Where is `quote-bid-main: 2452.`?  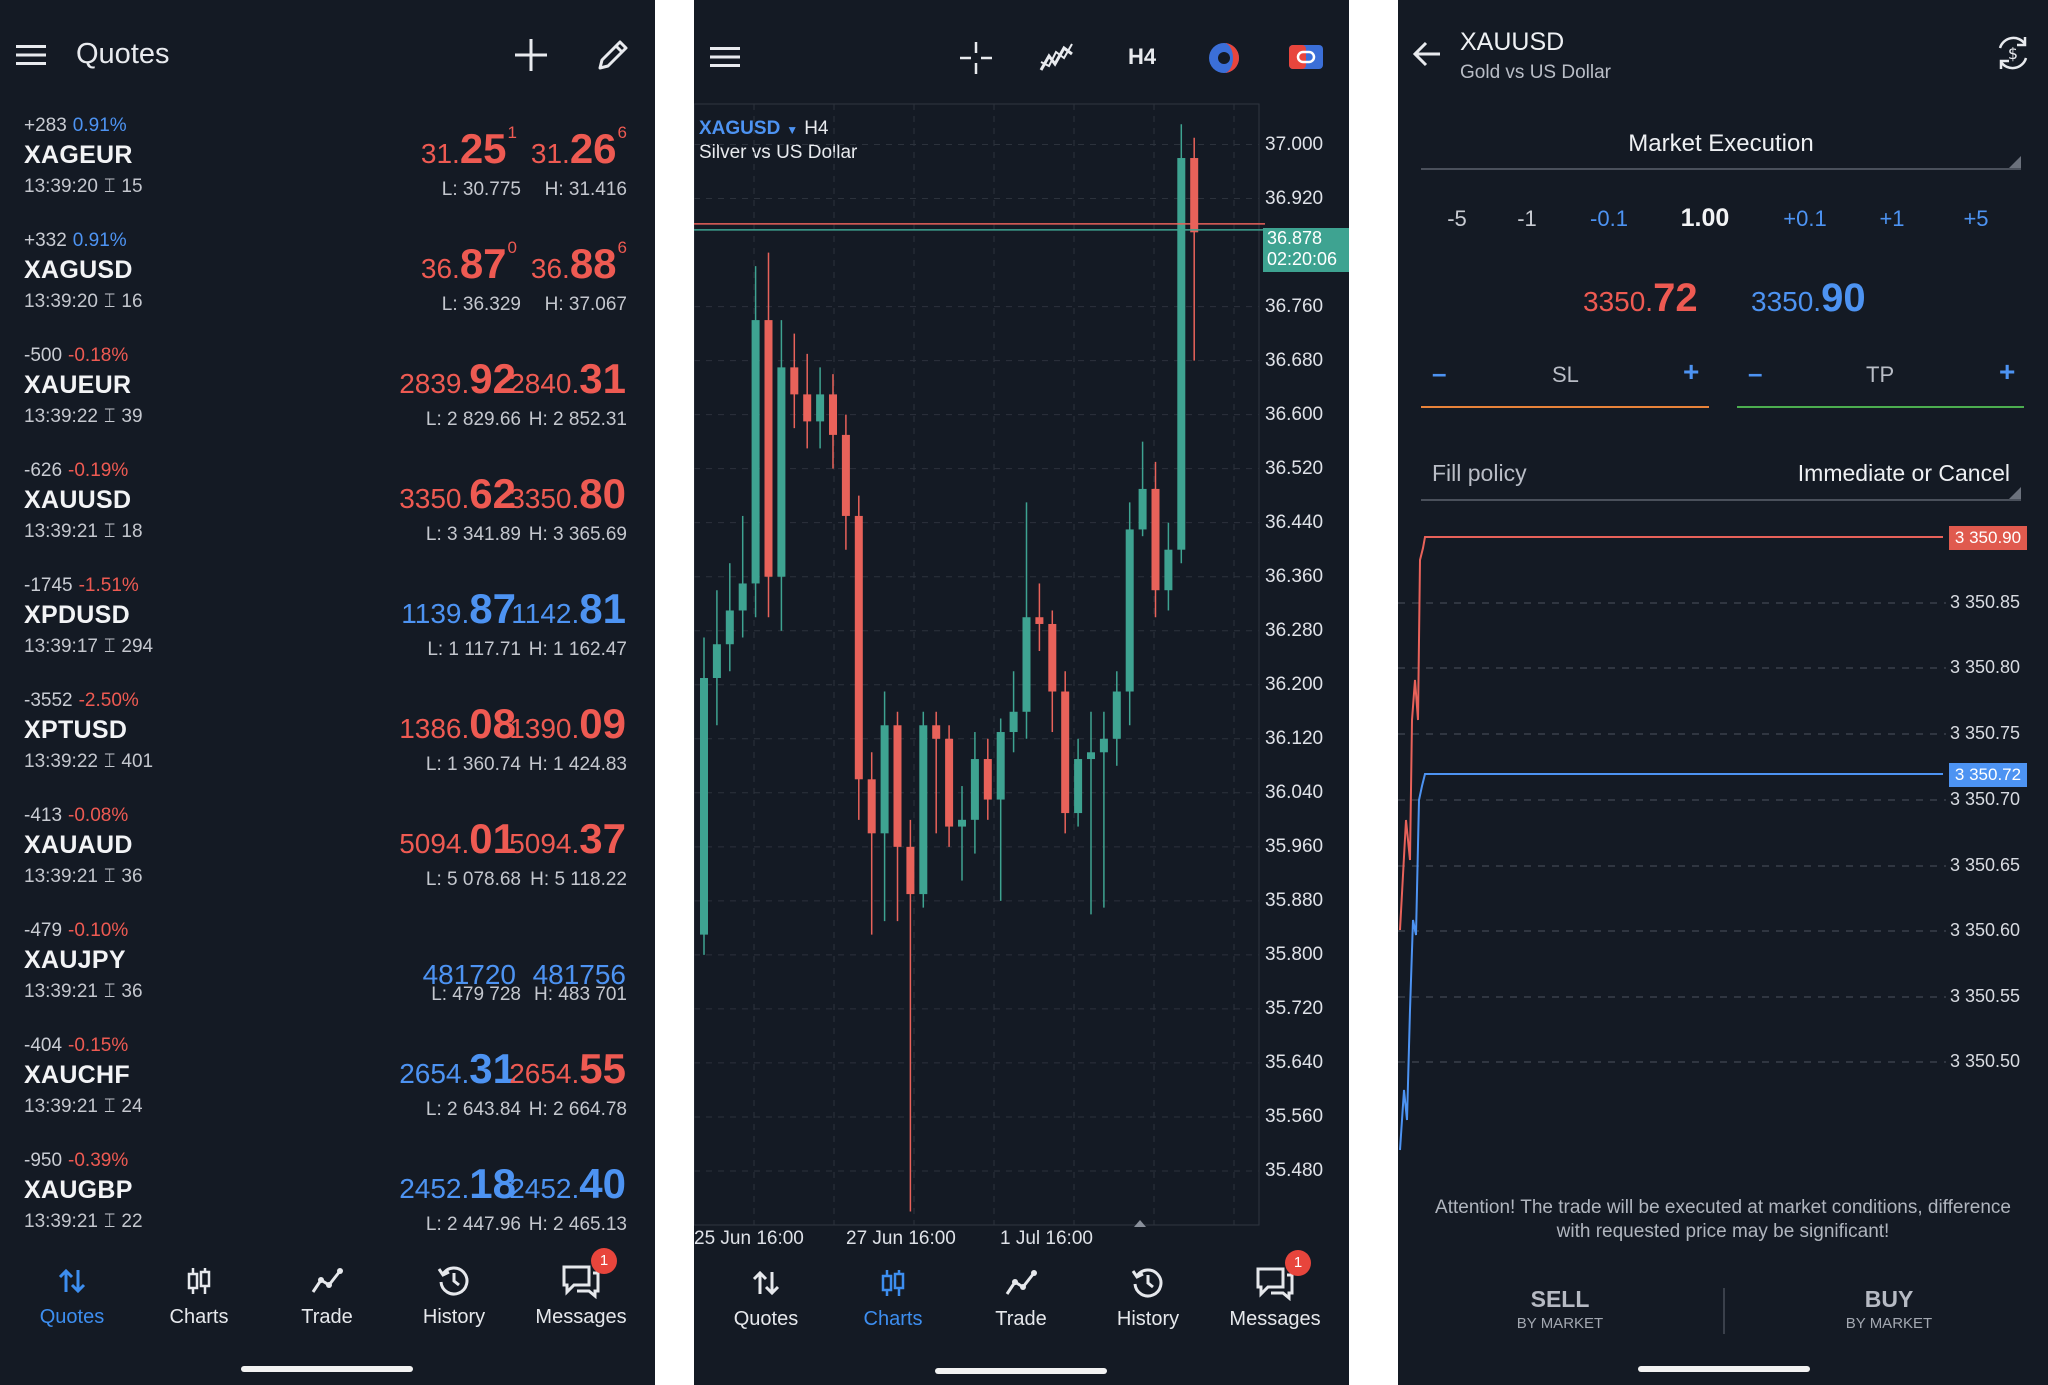
quote-bid-main: 2452. is located at coordinates (434, 1188).